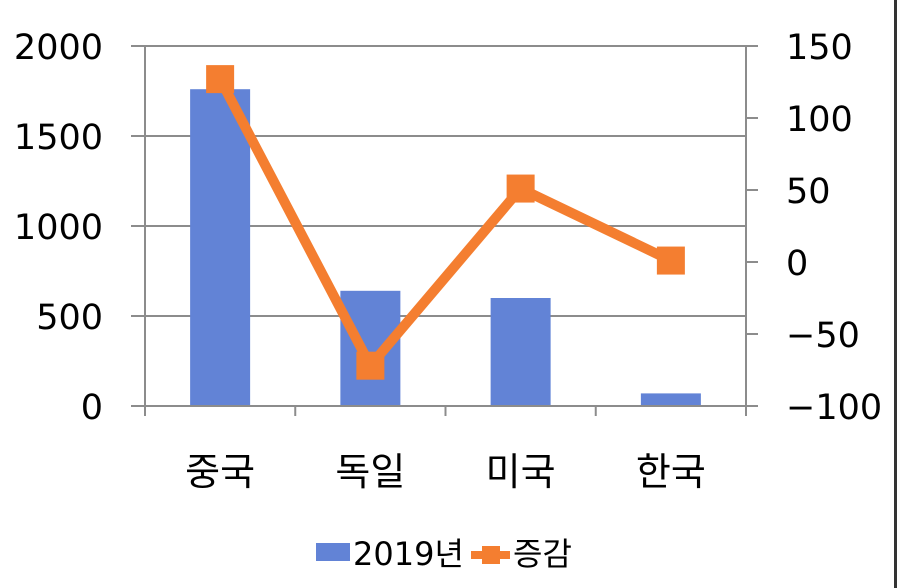 The height and width of the screenshot is (588, 904). Describe the element at coordinates (819, 48) in the screenshot. I see `right-tick-label: 150` at that location.